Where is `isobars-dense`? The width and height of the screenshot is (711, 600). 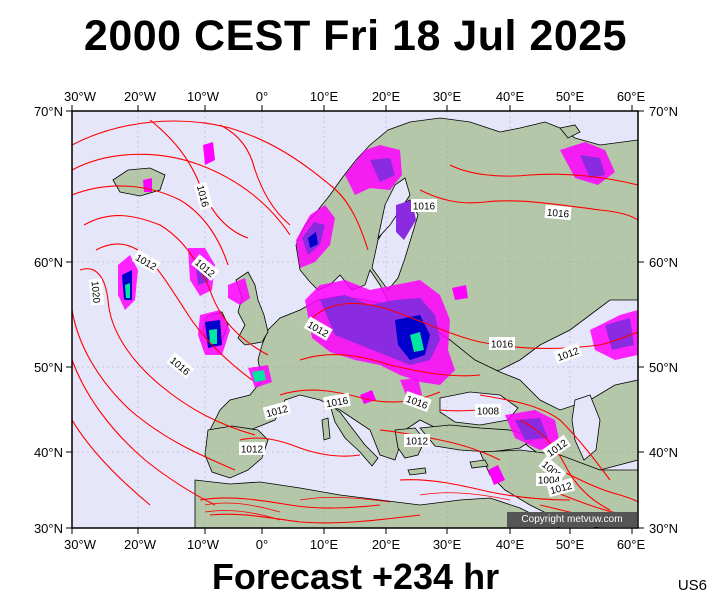 isobars-dense is located at coordinates (357, 506).